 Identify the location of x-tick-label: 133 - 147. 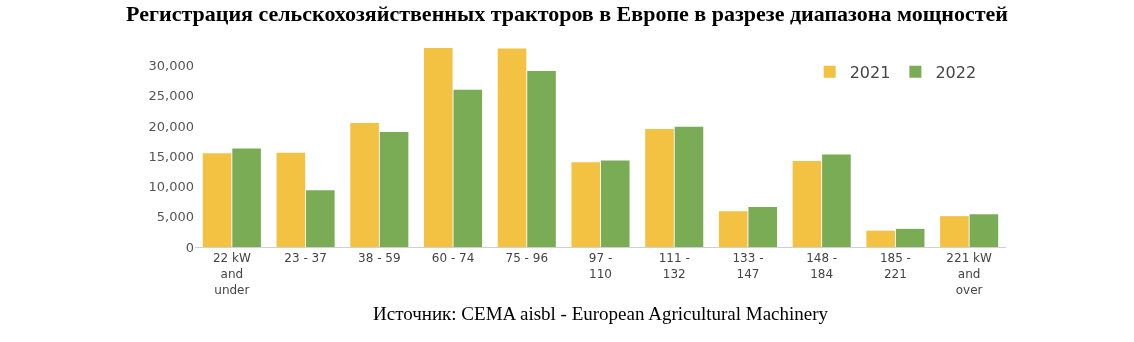
(748, 266).